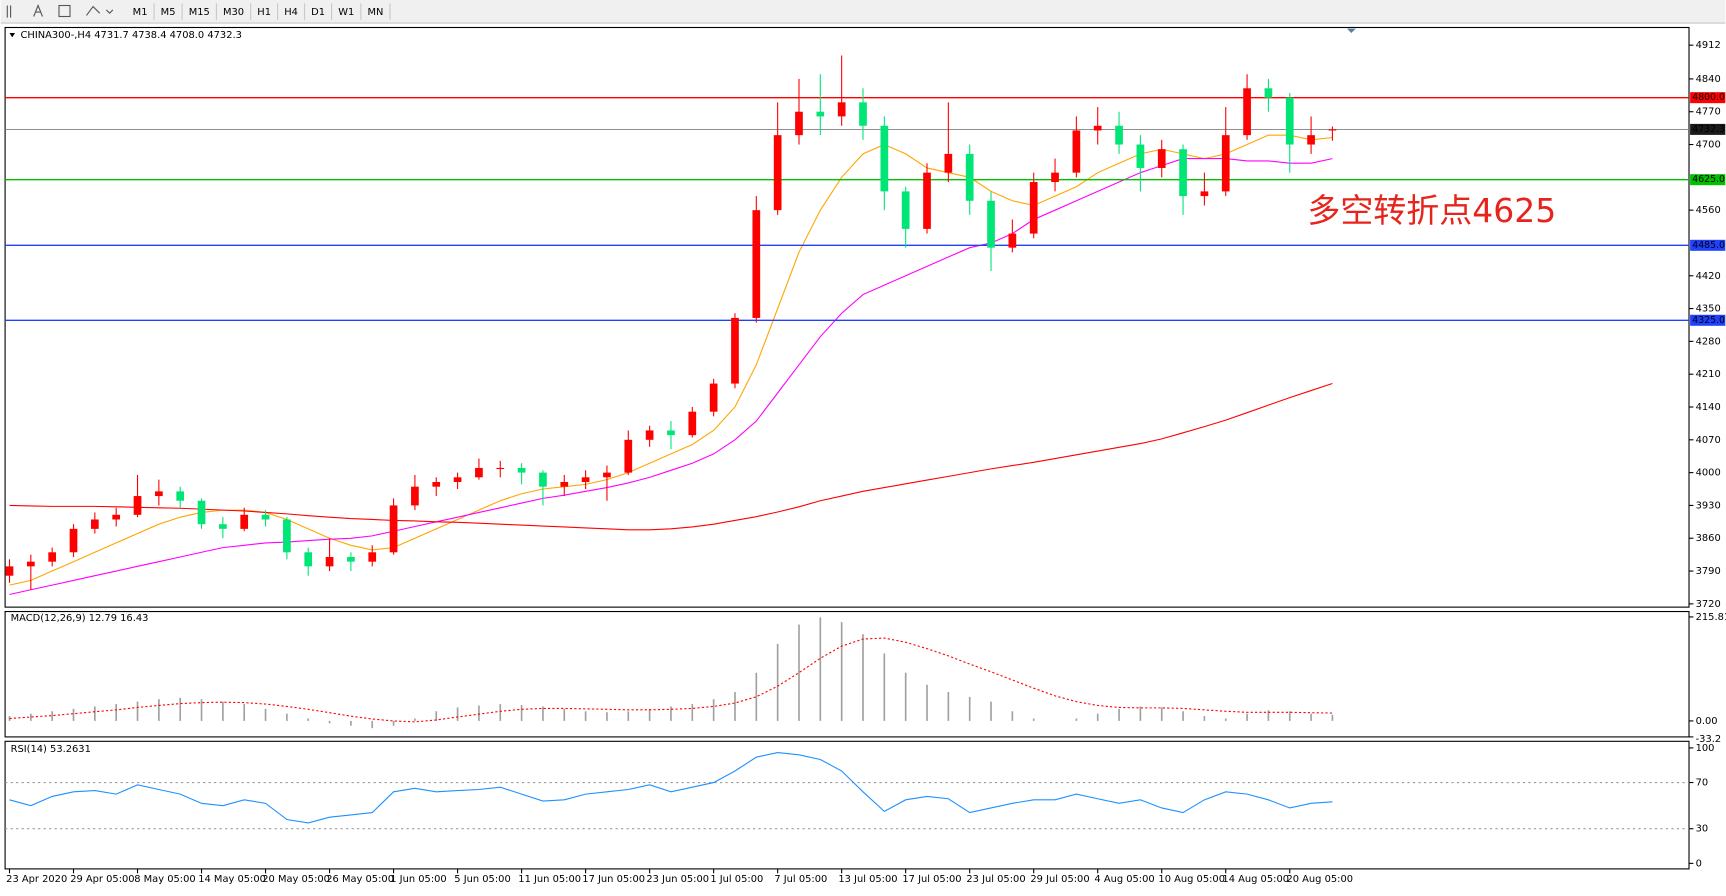 The height and width of the screenshot is (896, 1726). Describe the element at coordinates (1708, 112) in the screenshot. I see `y-tick-label: 4770` at that location.